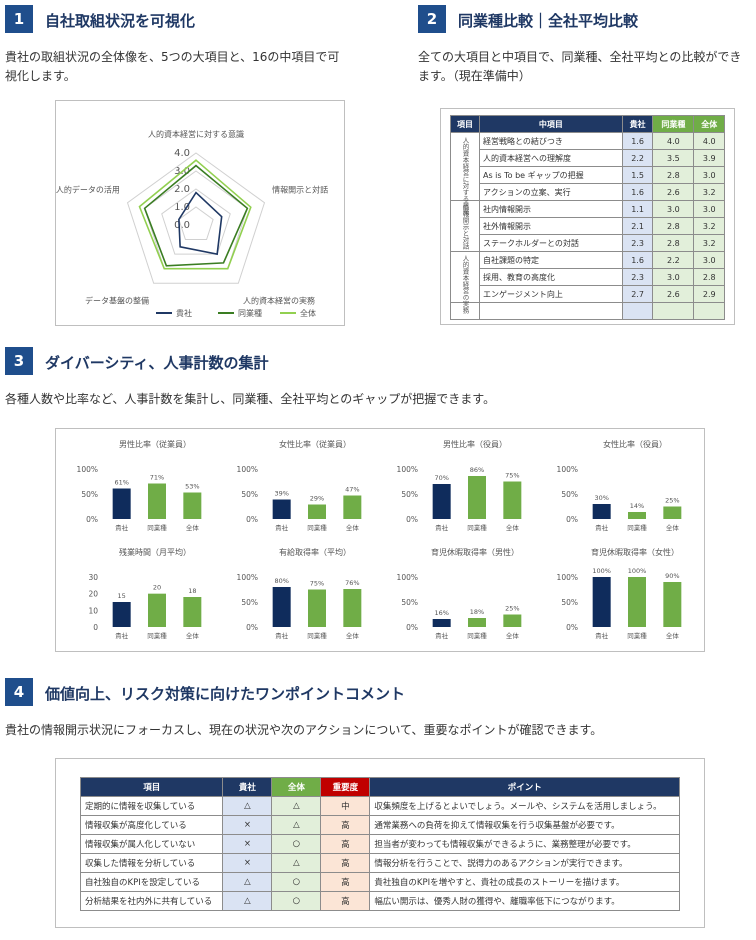  What do you see at coordinates (352, 583) in the screenshot?
I see `value-label: 76%` at bounding box center [352, 583].